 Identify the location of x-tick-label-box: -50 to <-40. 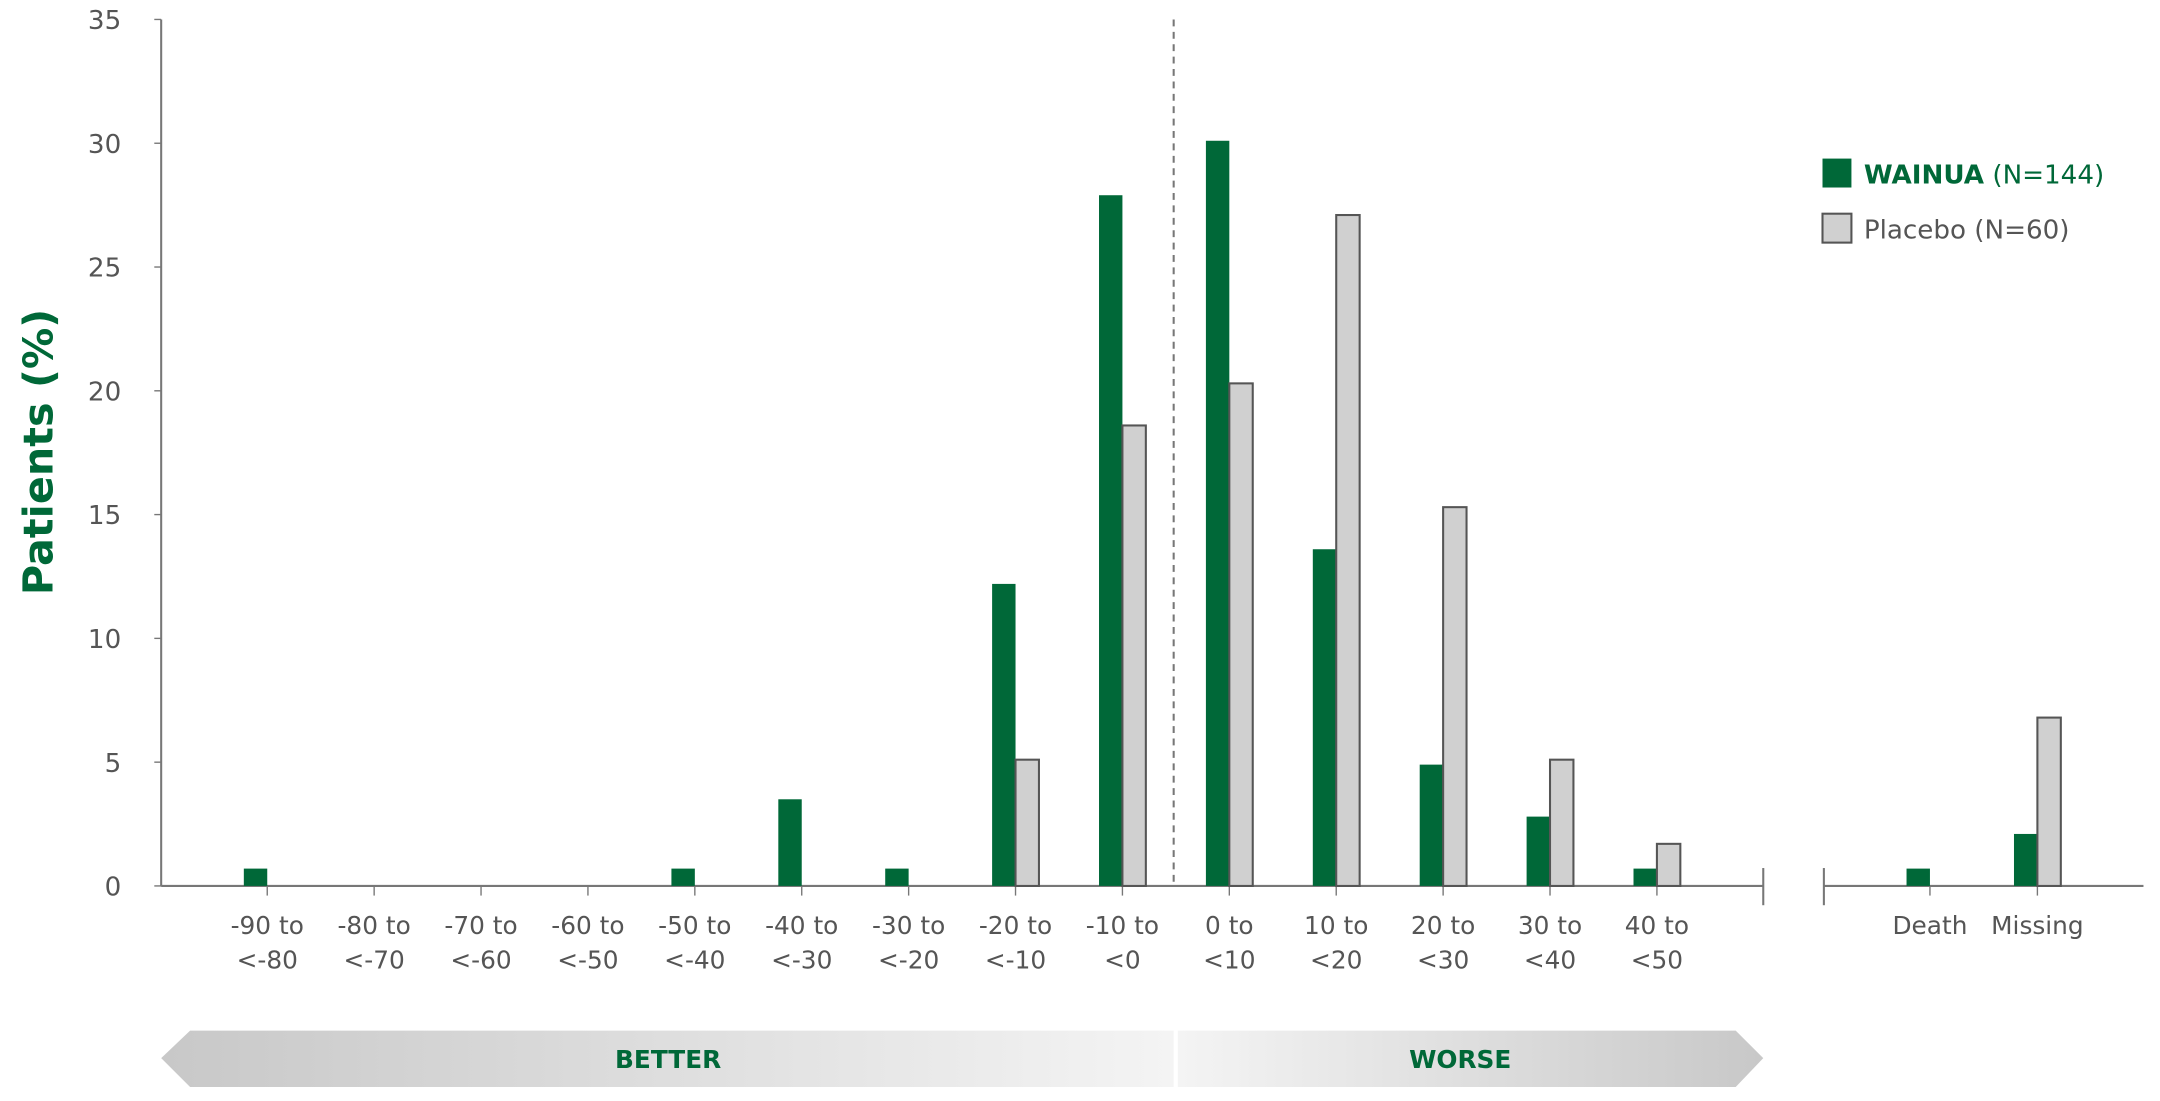
(695, 944).